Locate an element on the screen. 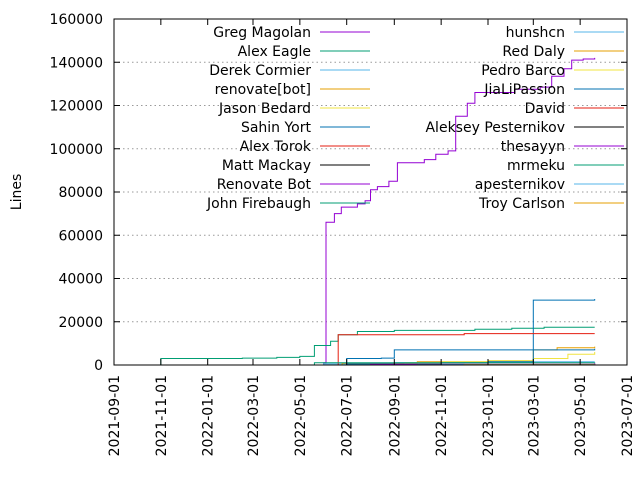  legend-label: JiaLiPassion is located at coordinates (524, 90).